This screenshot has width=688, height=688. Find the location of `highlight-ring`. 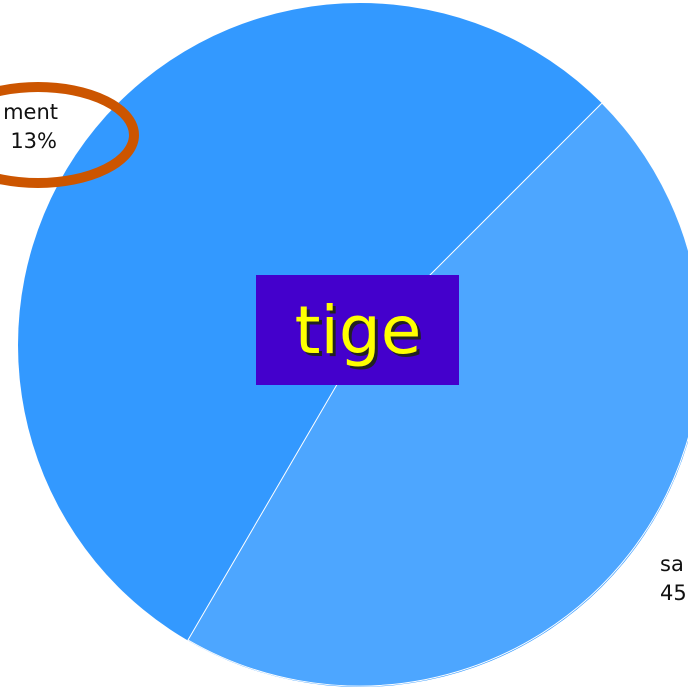

highlight-ring is located at coordinates (69, 135).